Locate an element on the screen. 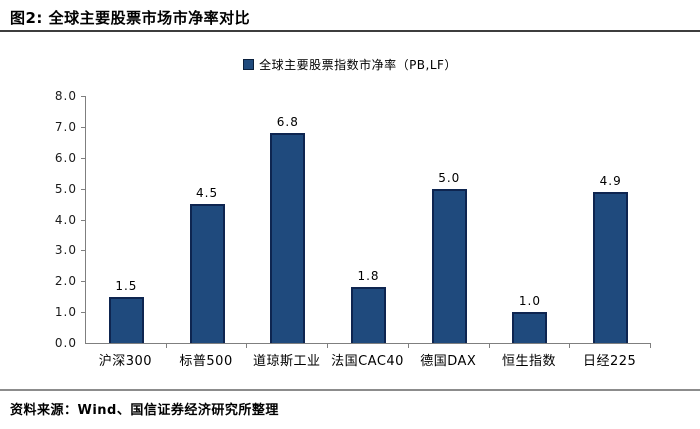 The height and width of the screenshot is (429, 700). figure-title: 图2: 全球主要股票市场市净率对比 is located at coordinates (130, 18).